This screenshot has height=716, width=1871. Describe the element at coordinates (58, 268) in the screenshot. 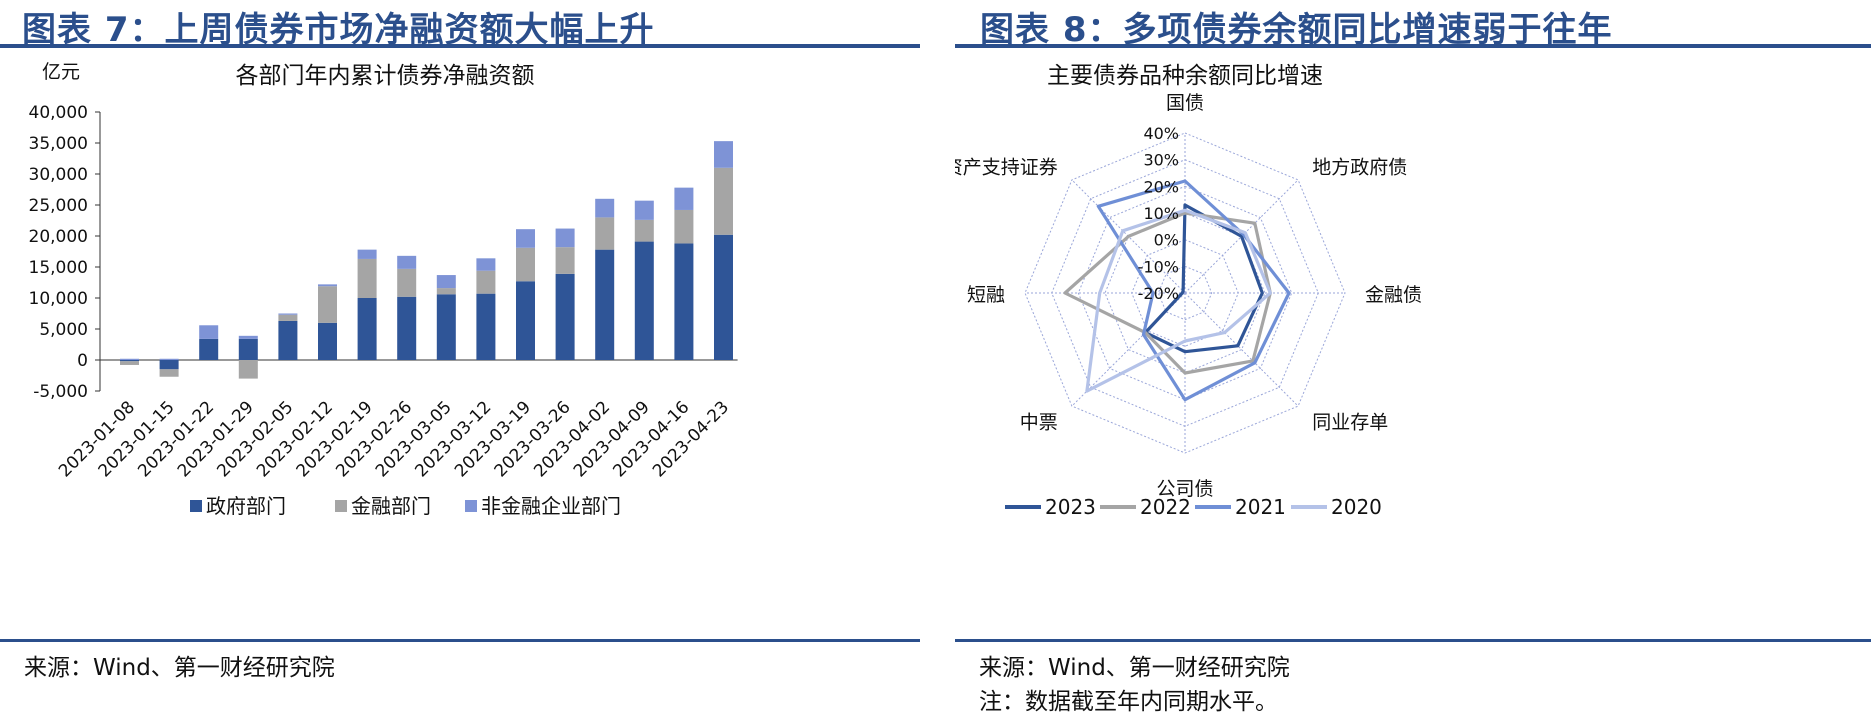

I see `y-tick-label: 15,000` at that location.